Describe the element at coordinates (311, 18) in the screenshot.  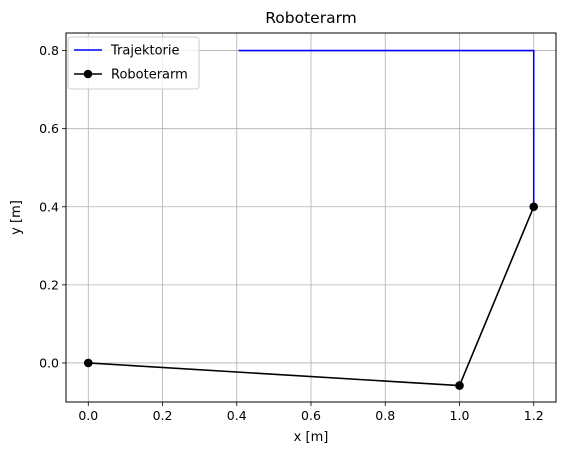
I see `chart-title: Roboterarm` at that location.